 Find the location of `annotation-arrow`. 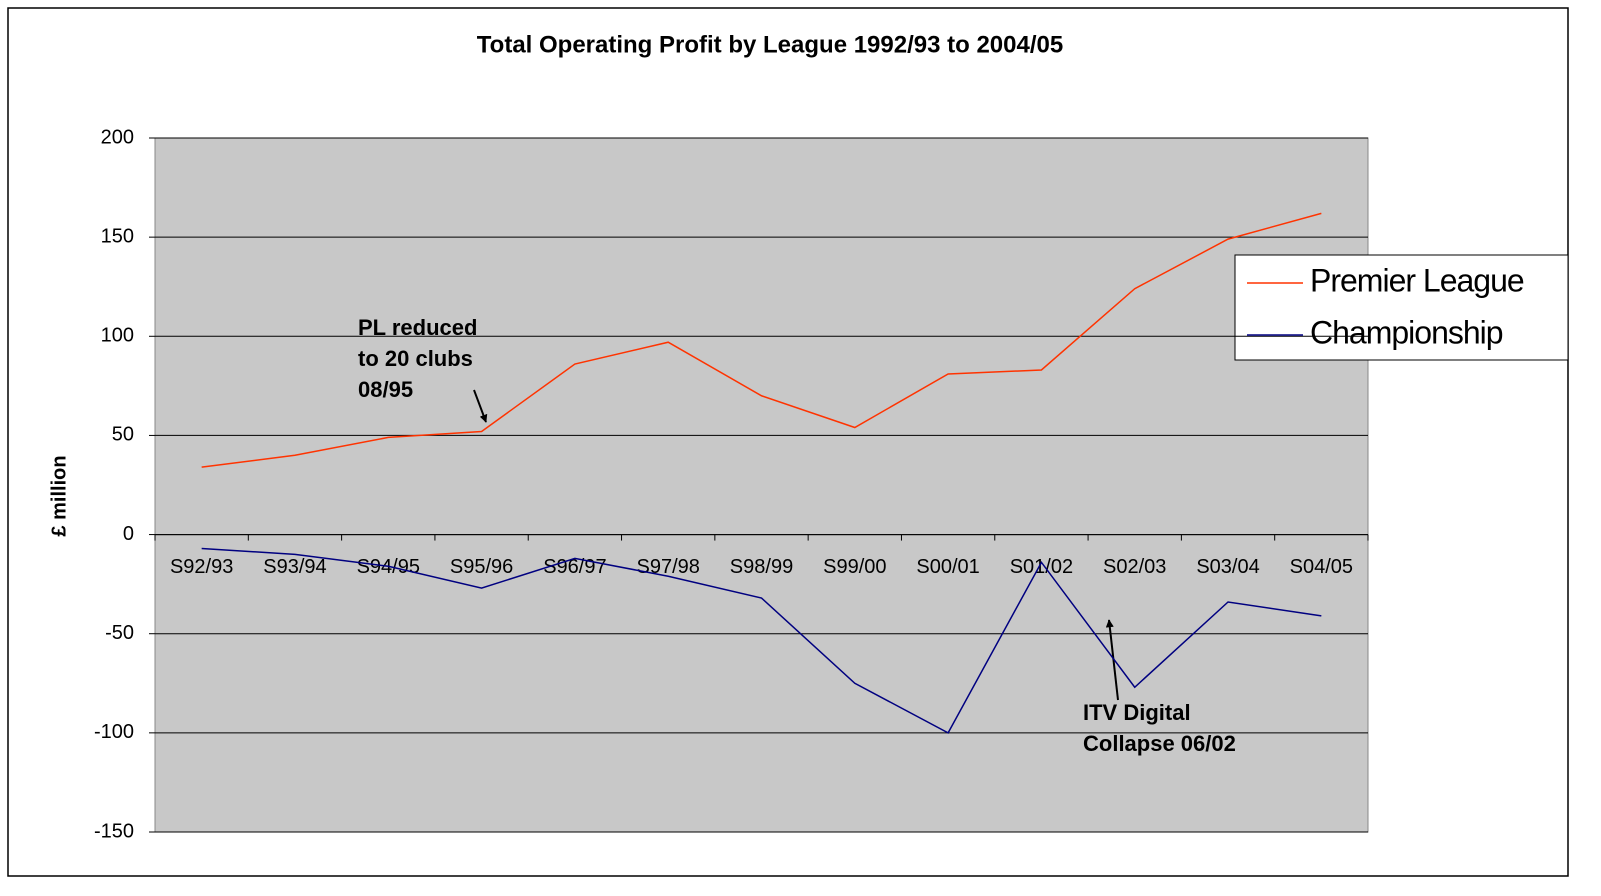

annotation-arrow is located at coordinates (480, 406).